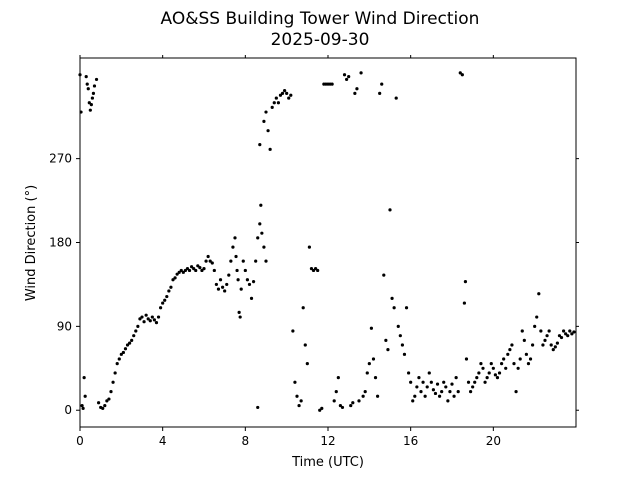  I want to click on x-tick-label: 0, so click(80, 441).